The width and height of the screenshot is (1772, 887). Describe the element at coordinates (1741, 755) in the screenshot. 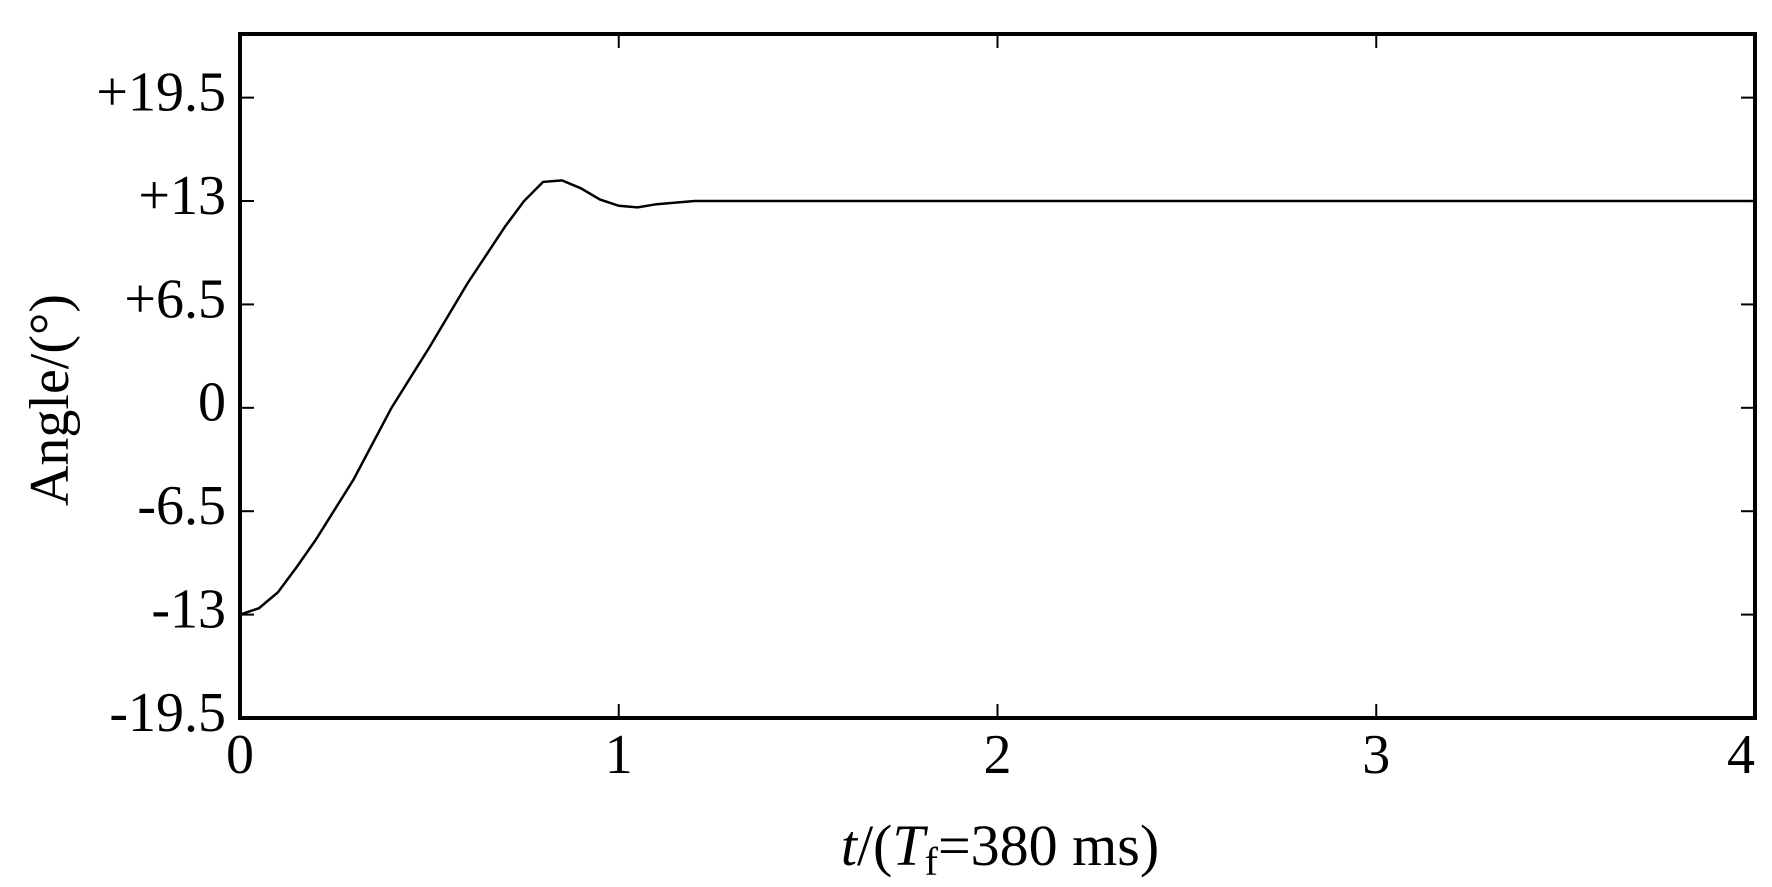

I see `x-tick-label: 4` at that location.